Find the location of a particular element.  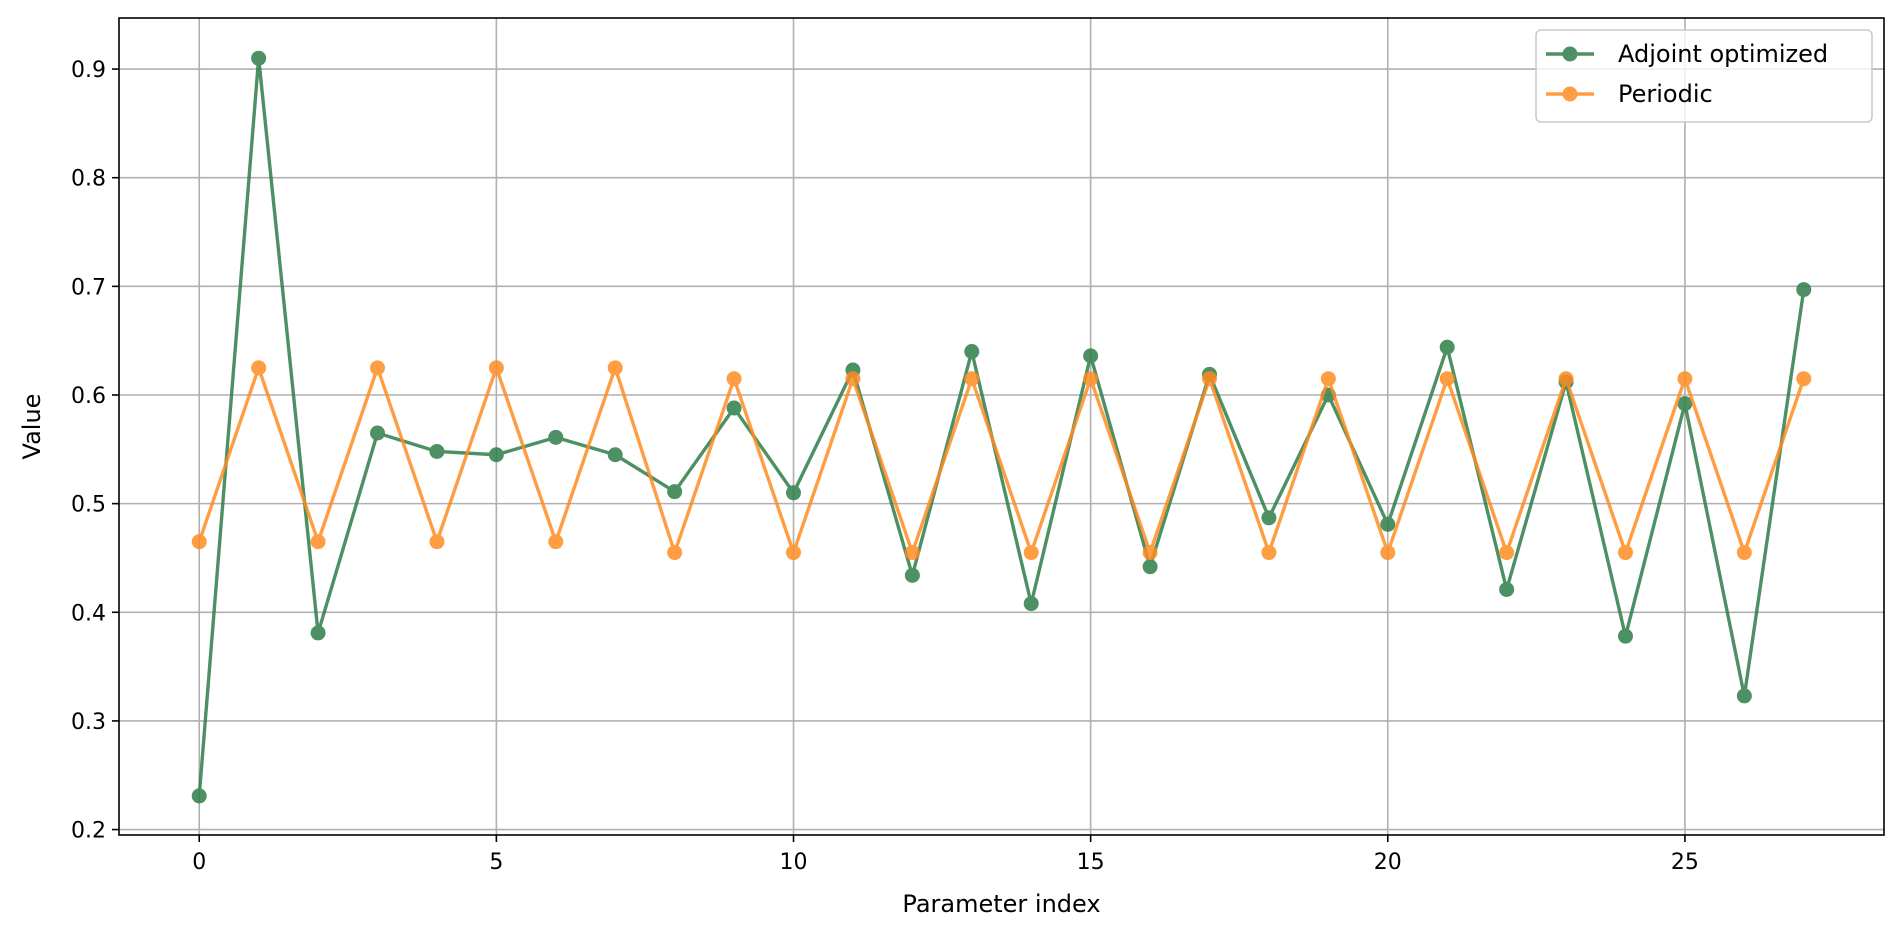

x-tick-label: 25 is located at coordinates (1685, 862).